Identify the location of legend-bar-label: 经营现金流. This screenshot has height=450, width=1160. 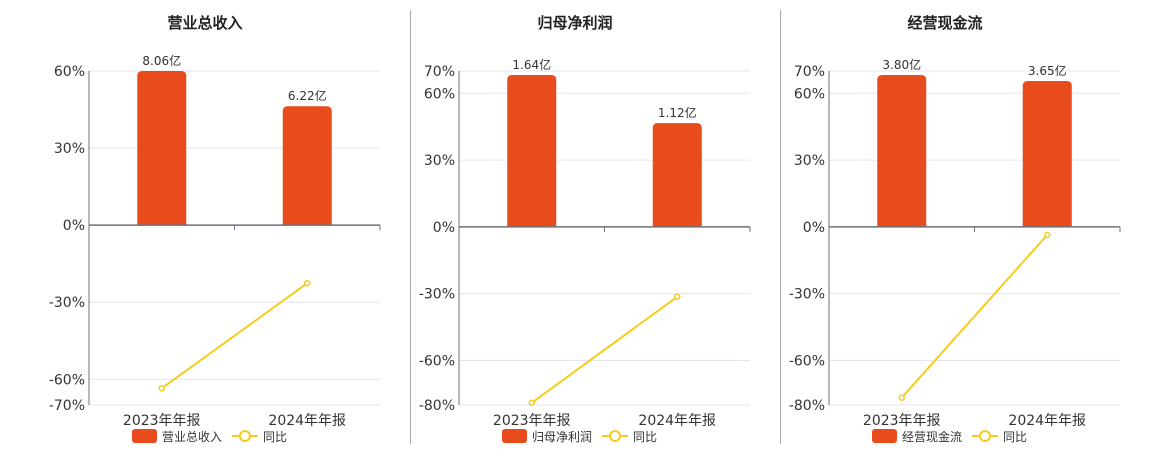
(932, 436).